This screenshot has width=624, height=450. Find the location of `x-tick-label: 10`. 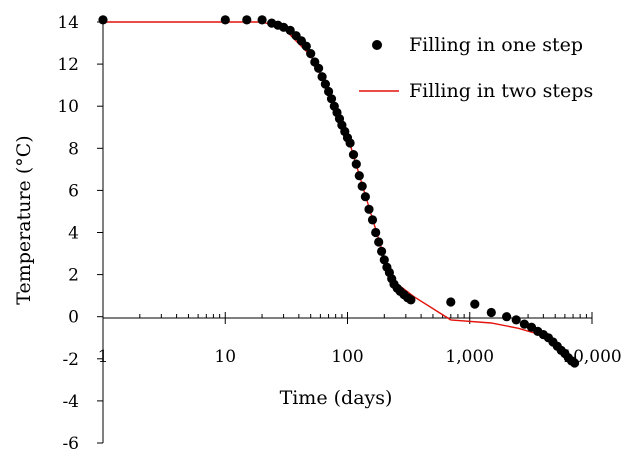

x-tick-label: 10 is located at coordinates (225, 357).